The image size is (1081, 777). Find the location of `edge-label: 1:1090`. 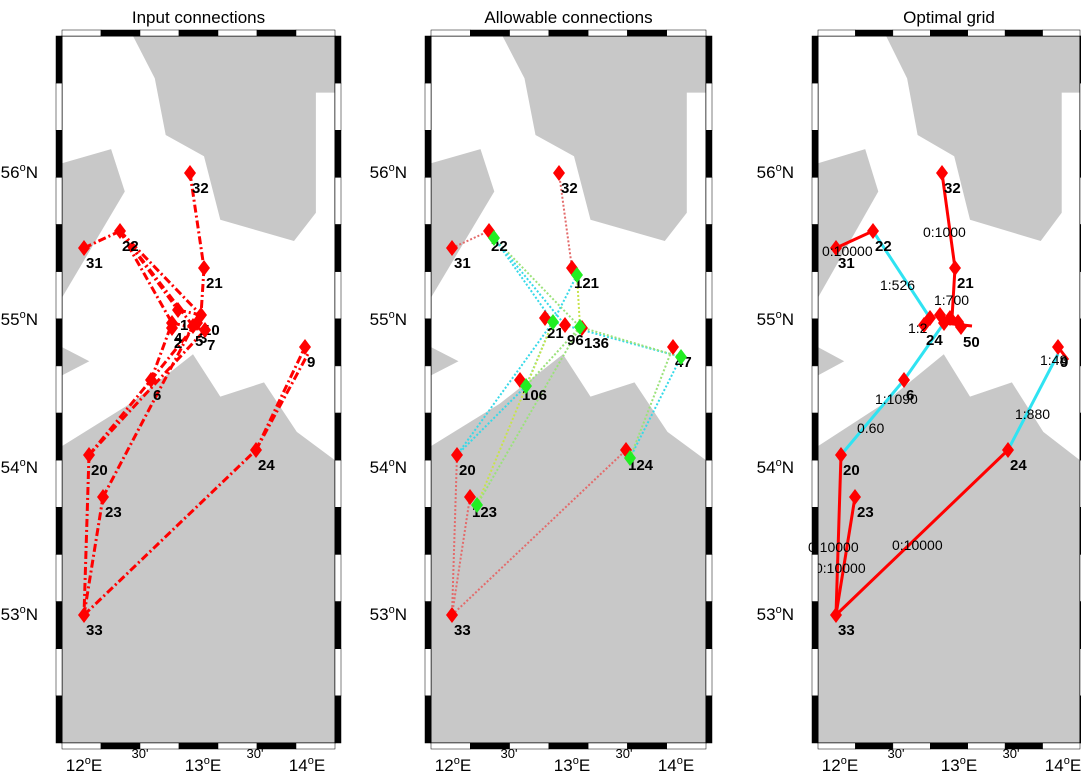

edge-label: 1:1090 is located at coordinates (896, 399).